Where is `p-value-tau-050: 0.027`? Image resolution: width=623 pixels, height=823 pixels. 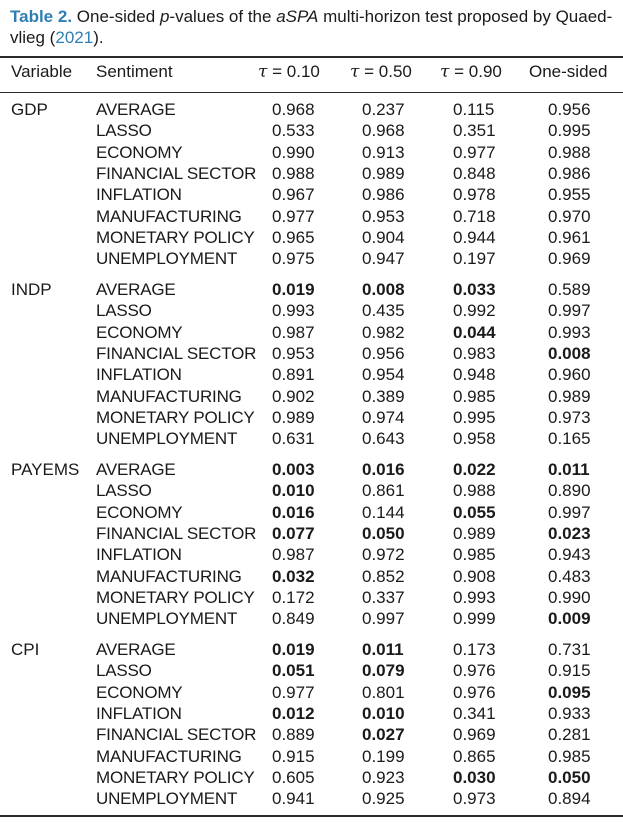 p-value-tau-050: 0.027 is located at coordinates (383, 735).